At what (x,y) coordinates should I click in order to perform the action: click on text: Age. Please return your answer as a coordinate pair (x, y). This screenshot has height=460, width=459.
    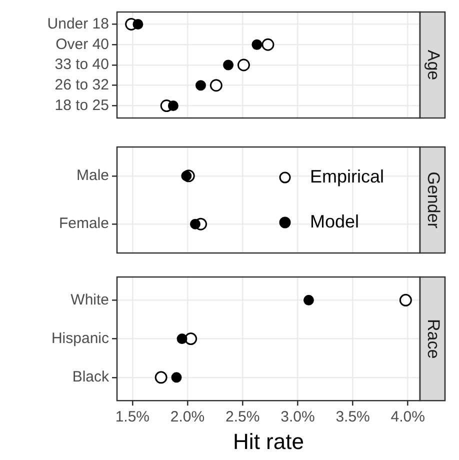
    Looking at the image, I should click on (433, 65).